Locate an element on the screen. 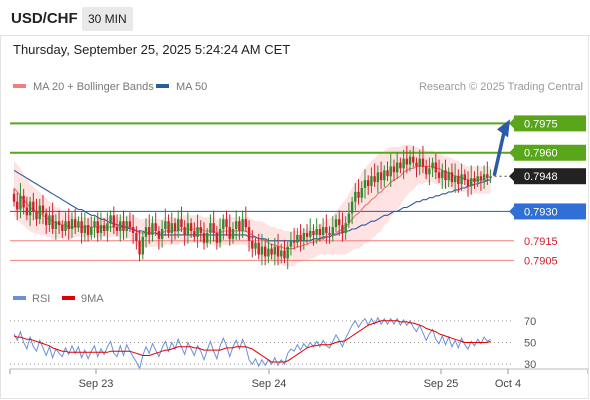 This screenshot has width=590, height=400. x-axis-label: Sep 24 is located at coordinates (269, 384).